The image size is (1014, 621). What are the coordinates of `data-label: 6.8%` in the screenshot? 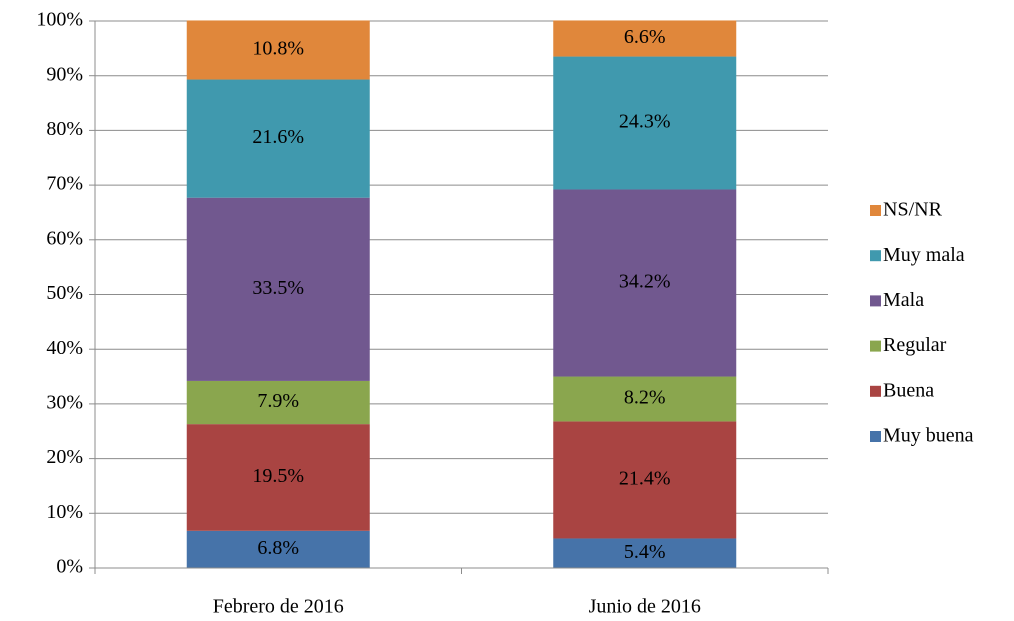 It's located at (278, 548).